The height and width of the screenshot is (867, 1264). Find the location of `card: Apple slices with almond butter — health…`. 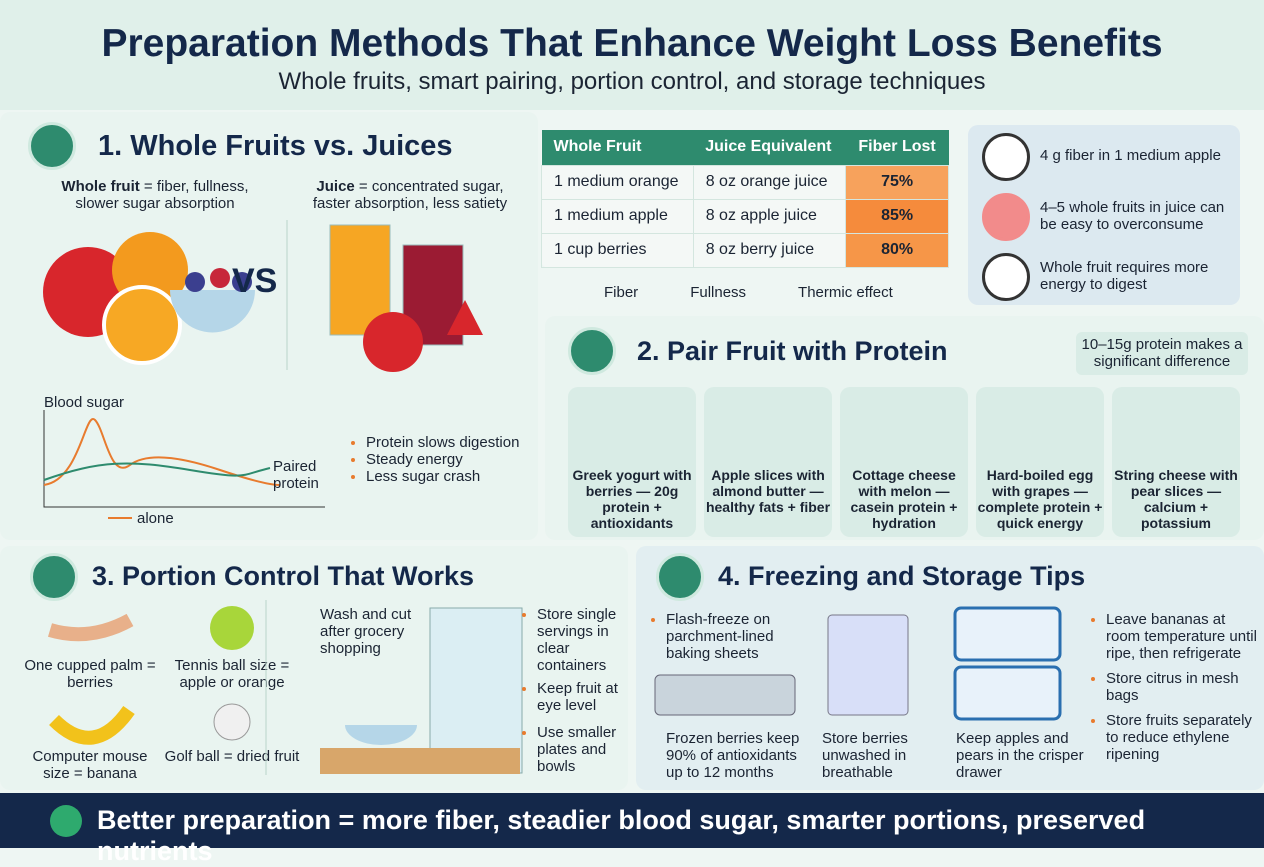

card: Apple slices with almond butter — health… is located at coordinates (768, 462).